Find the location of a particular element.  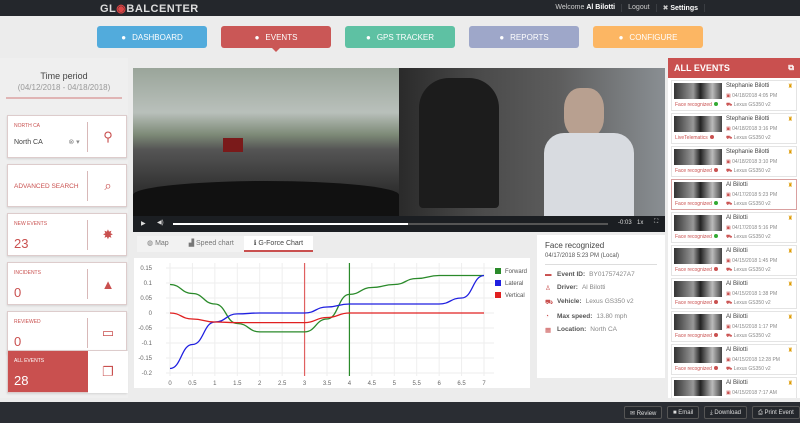

video-controls: ▶ ◀) -0:03 1x ⛶ is located at coordinates (399, 224).